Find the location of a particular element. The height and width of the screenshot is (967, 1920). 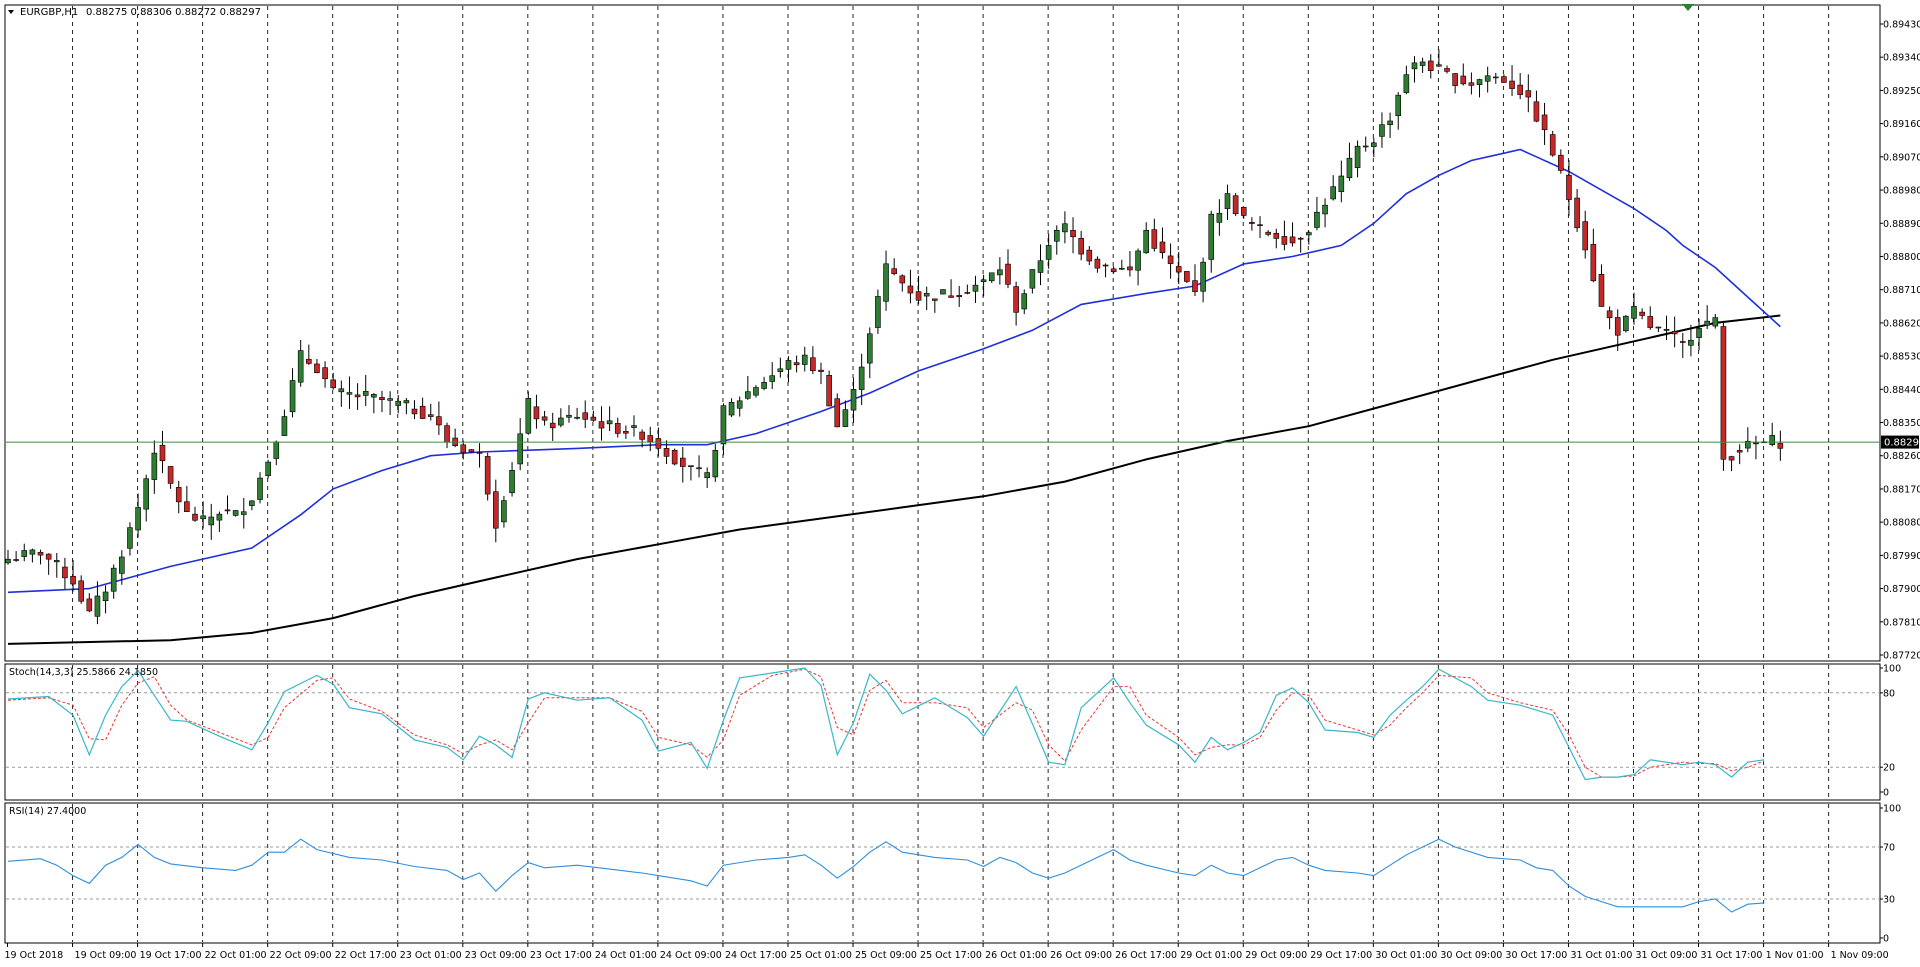

price-axis-label: 0.89250 is located at coordinates (1901, 91).